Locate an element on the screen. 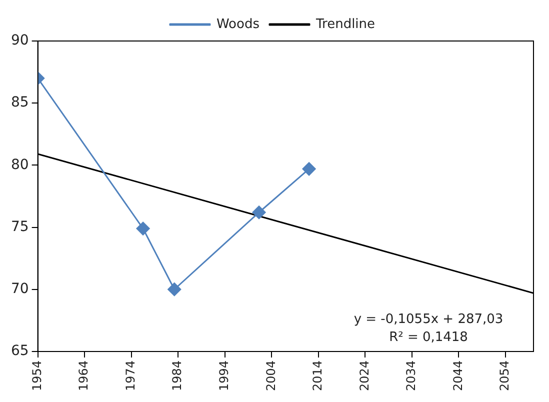 The height and width of the screenshot is (402, 549). annotation: y = -0,1055x + 287,03 is located at coordinates (429, 319).